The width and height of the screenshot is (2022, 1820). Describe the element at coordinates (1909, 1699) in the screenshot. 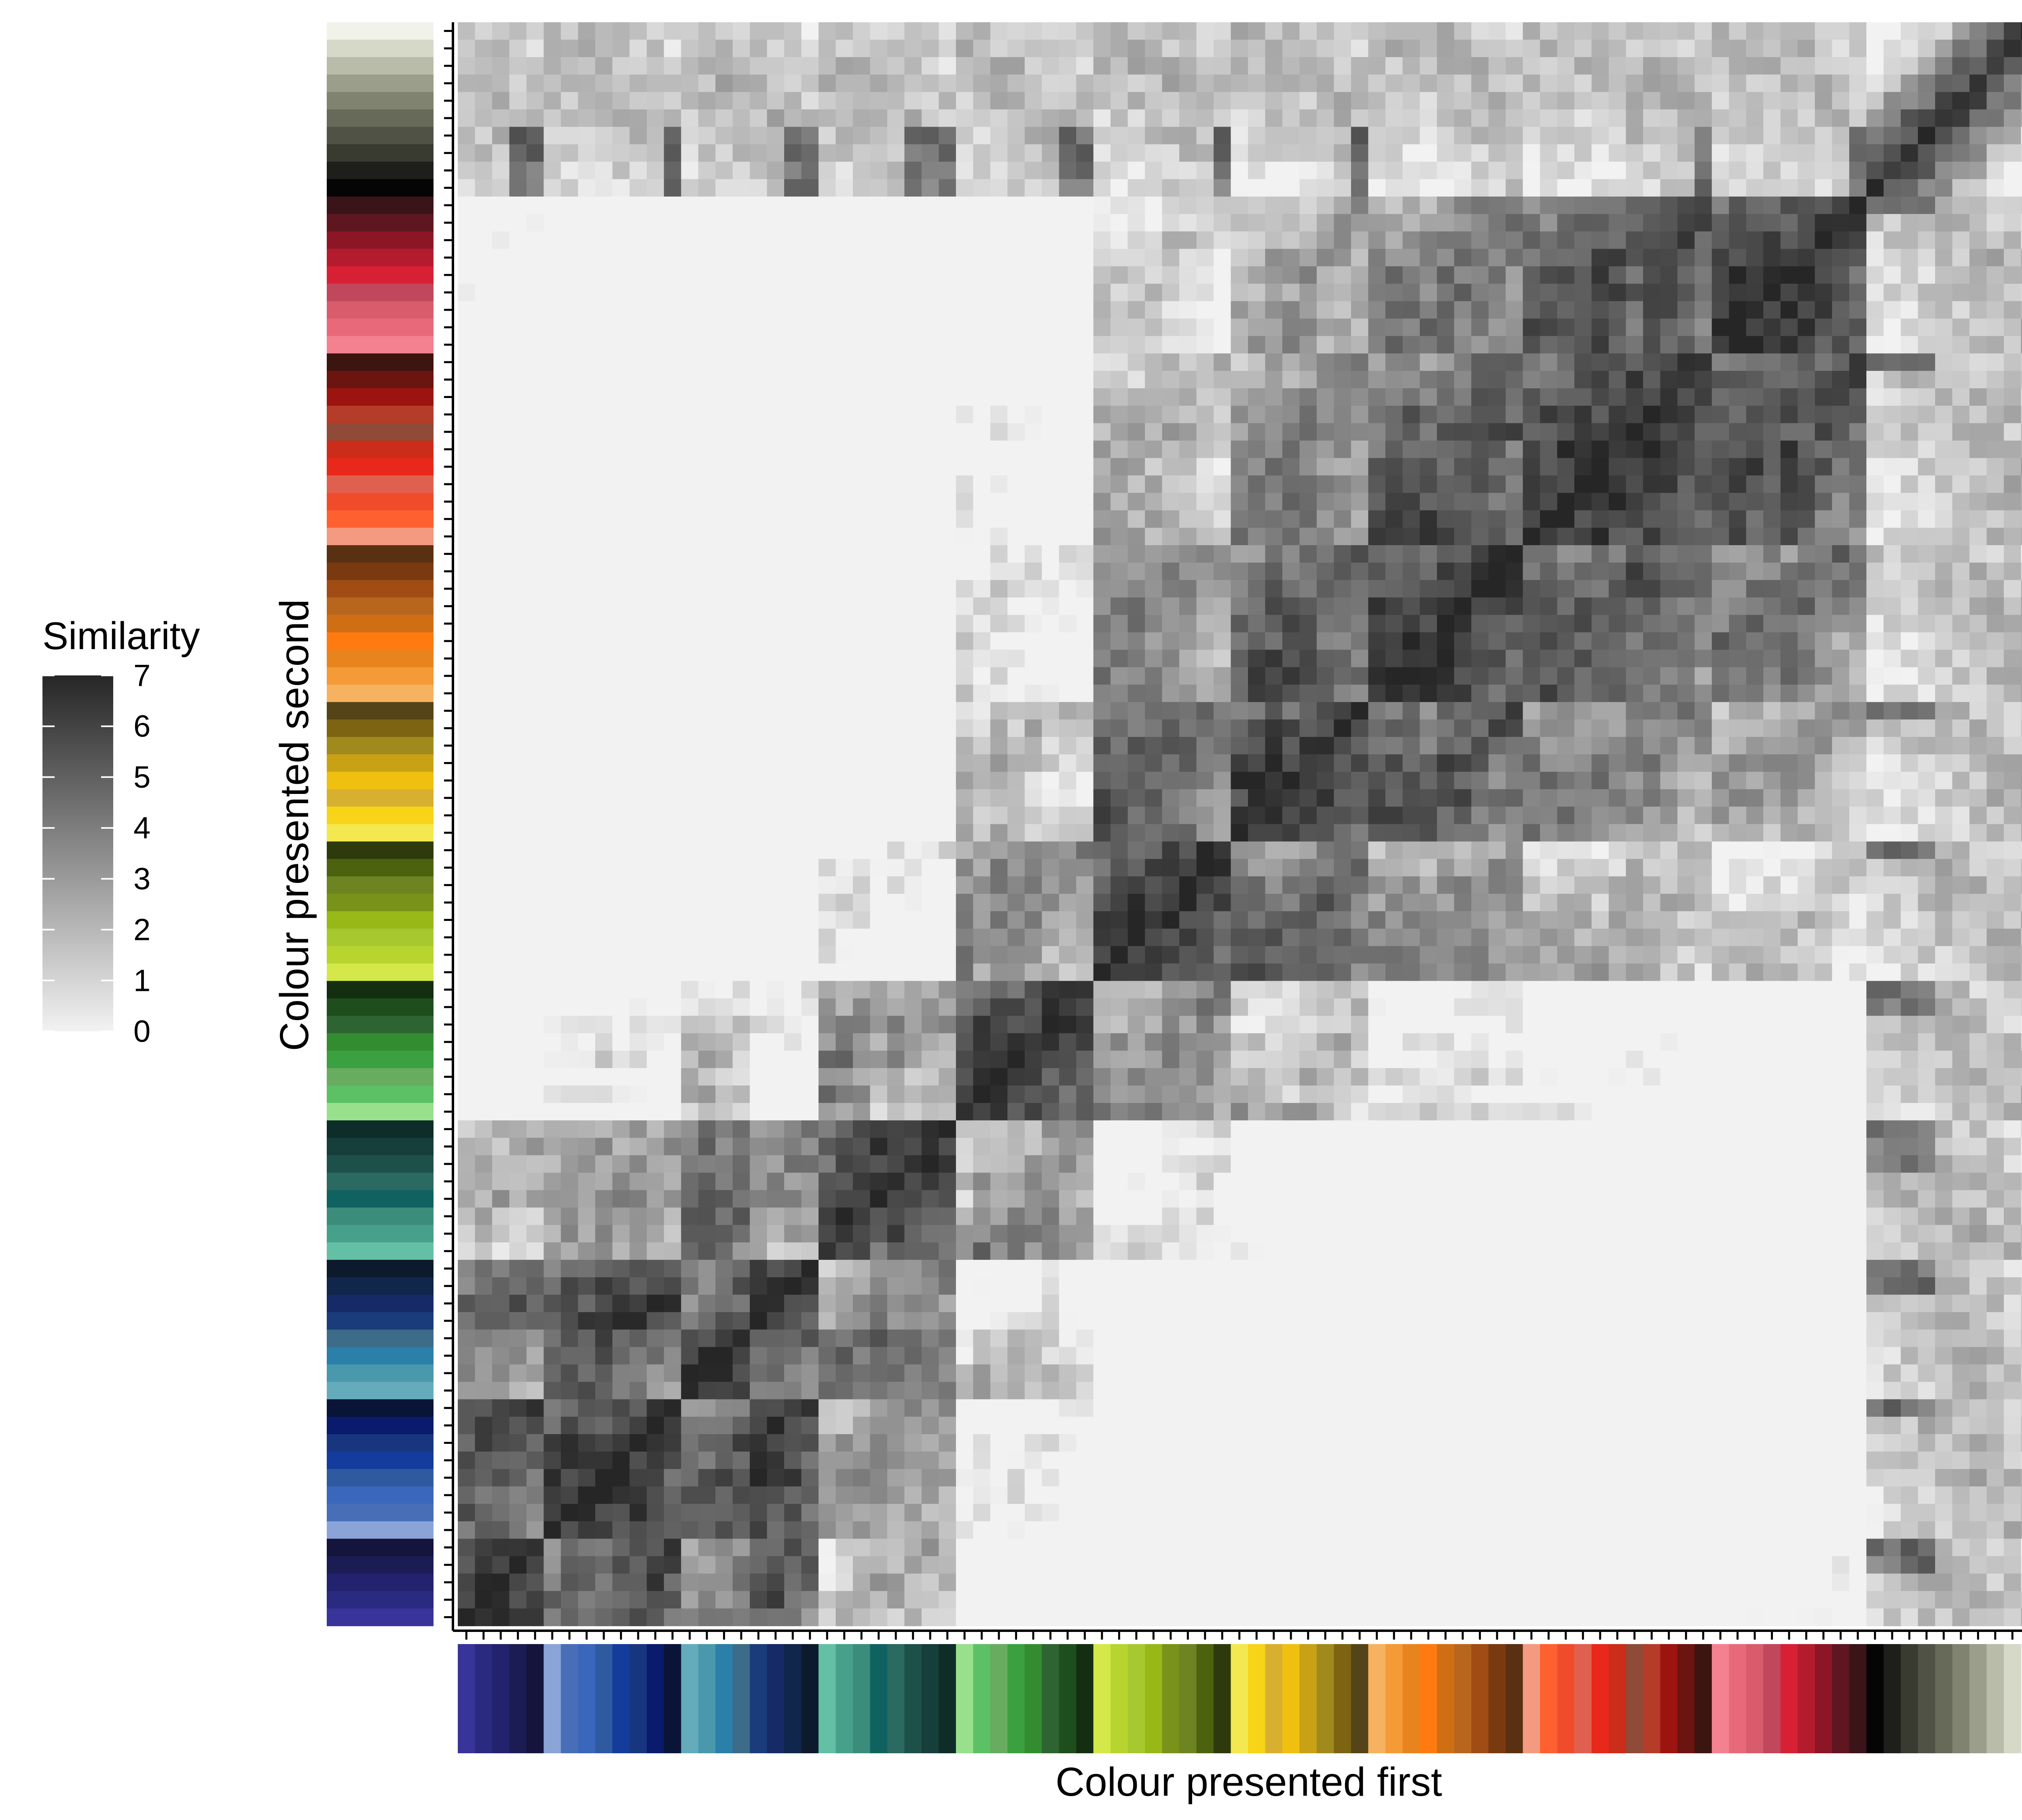

I see `x-colour-swatch` at that location.